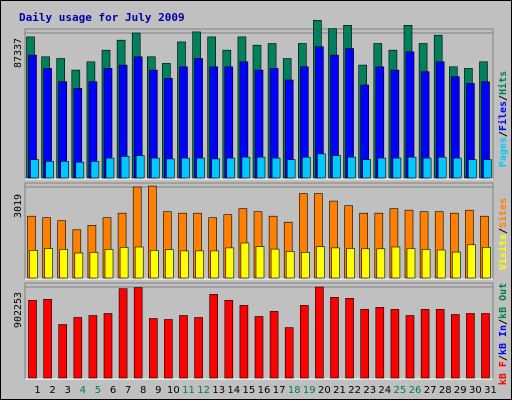  Describe the element at coordinates (18, 206) in the screenshot. I see `y-max-label: 3019` at that location.